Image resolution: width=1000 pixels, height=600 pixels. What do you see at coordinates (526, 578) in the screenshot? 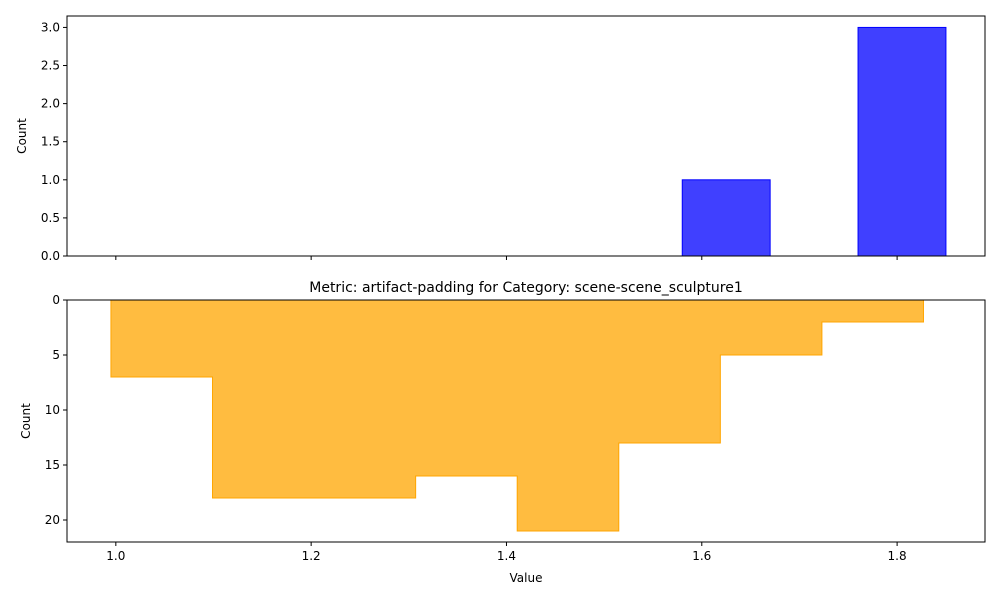
I see `bottom-x-axis-label: Value` at bounding box center [526, 578].